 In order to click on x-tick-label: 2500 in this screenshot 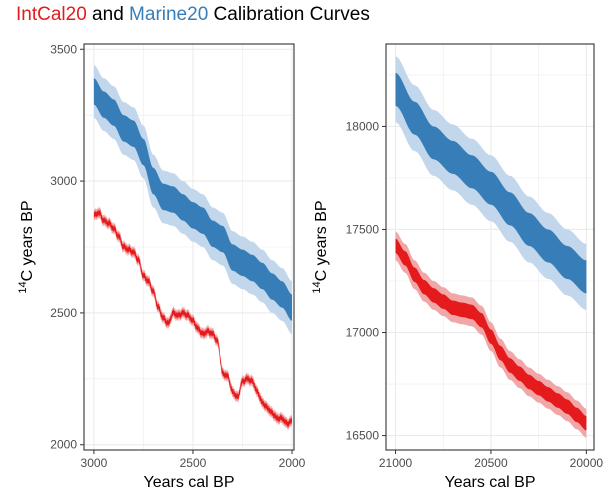, I will do `click(193, 463)`.